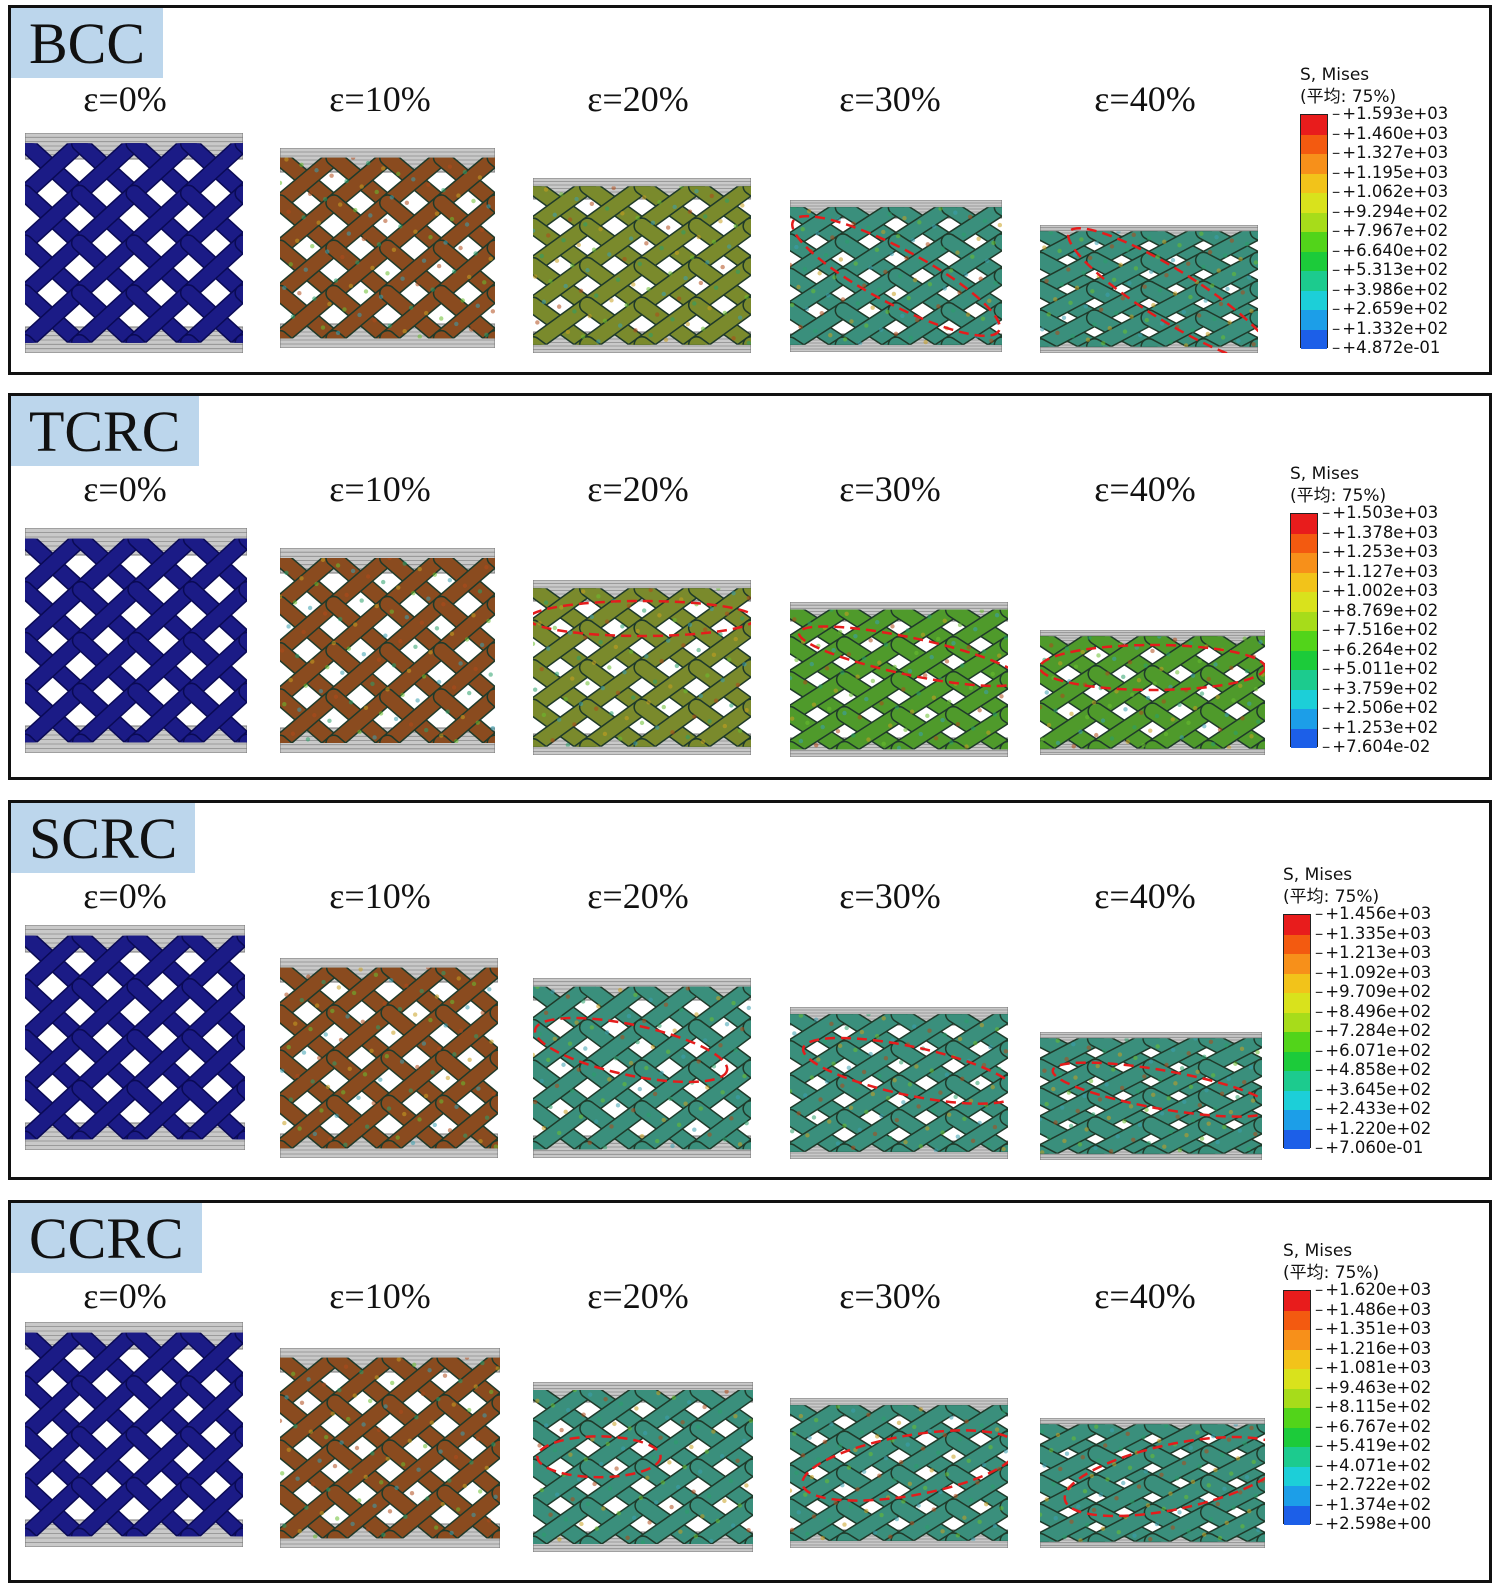 The height and width of the screenshot is (1588, 1499). I want to click on legend-value: +8.115e+02, so click(1373, 1407).